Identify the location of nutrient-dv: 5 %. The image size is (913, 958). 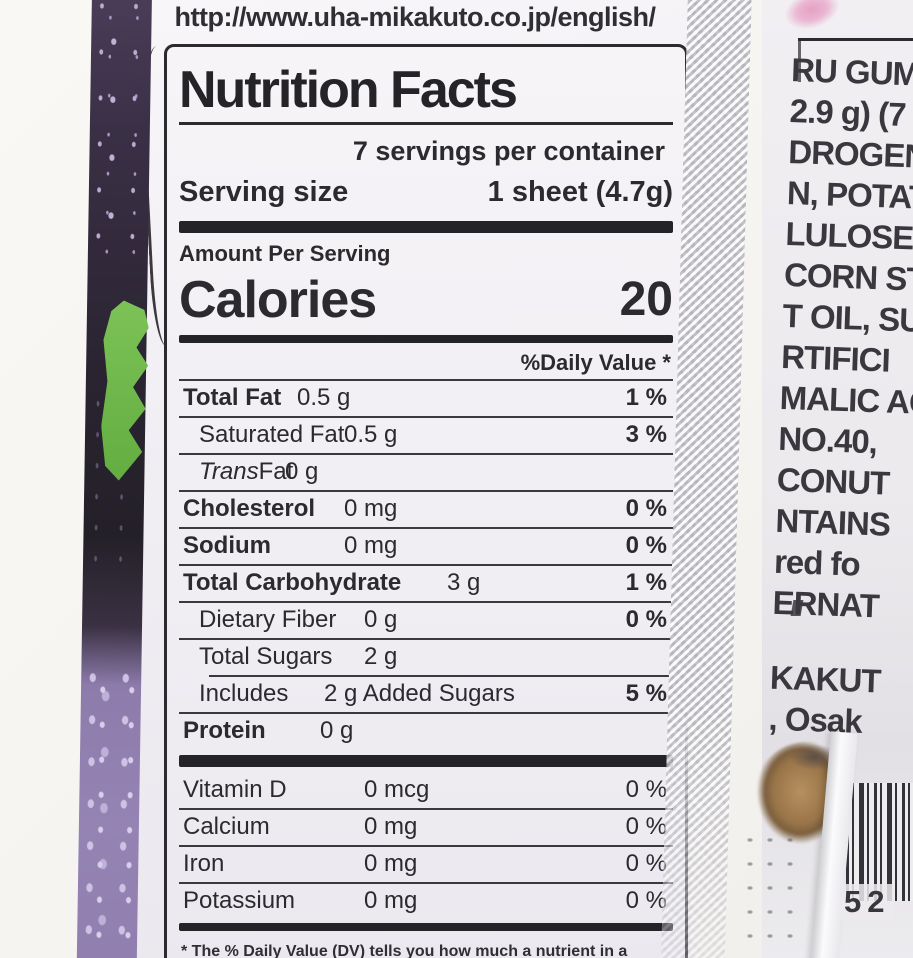
(646, 693).